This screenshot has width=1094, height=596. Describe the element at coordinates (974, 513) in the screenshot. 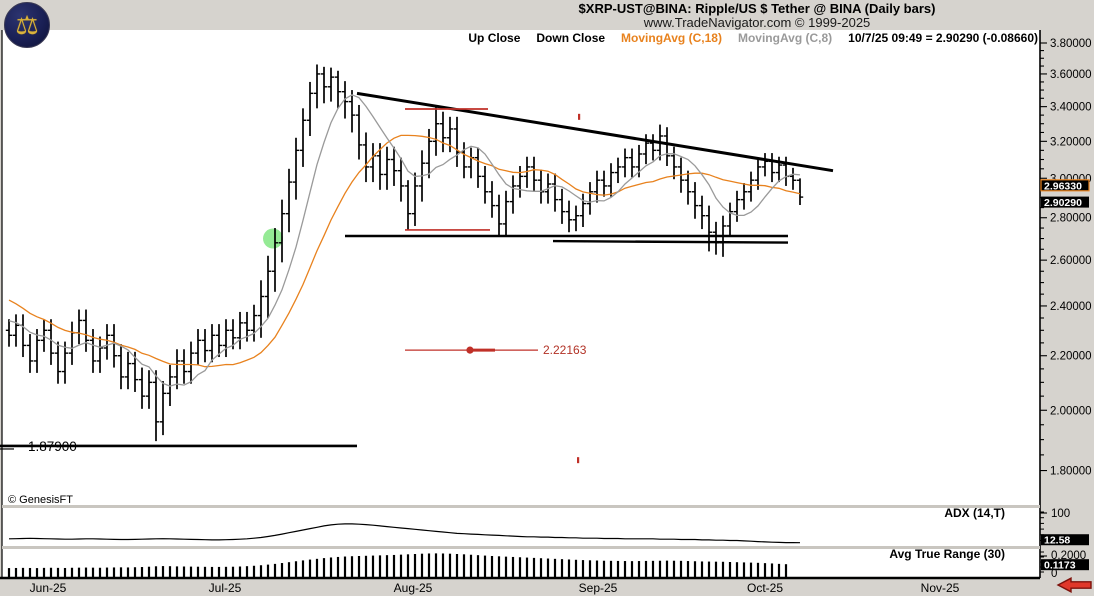

I see `adx-panel-label: ADX (14,T)` at that location.